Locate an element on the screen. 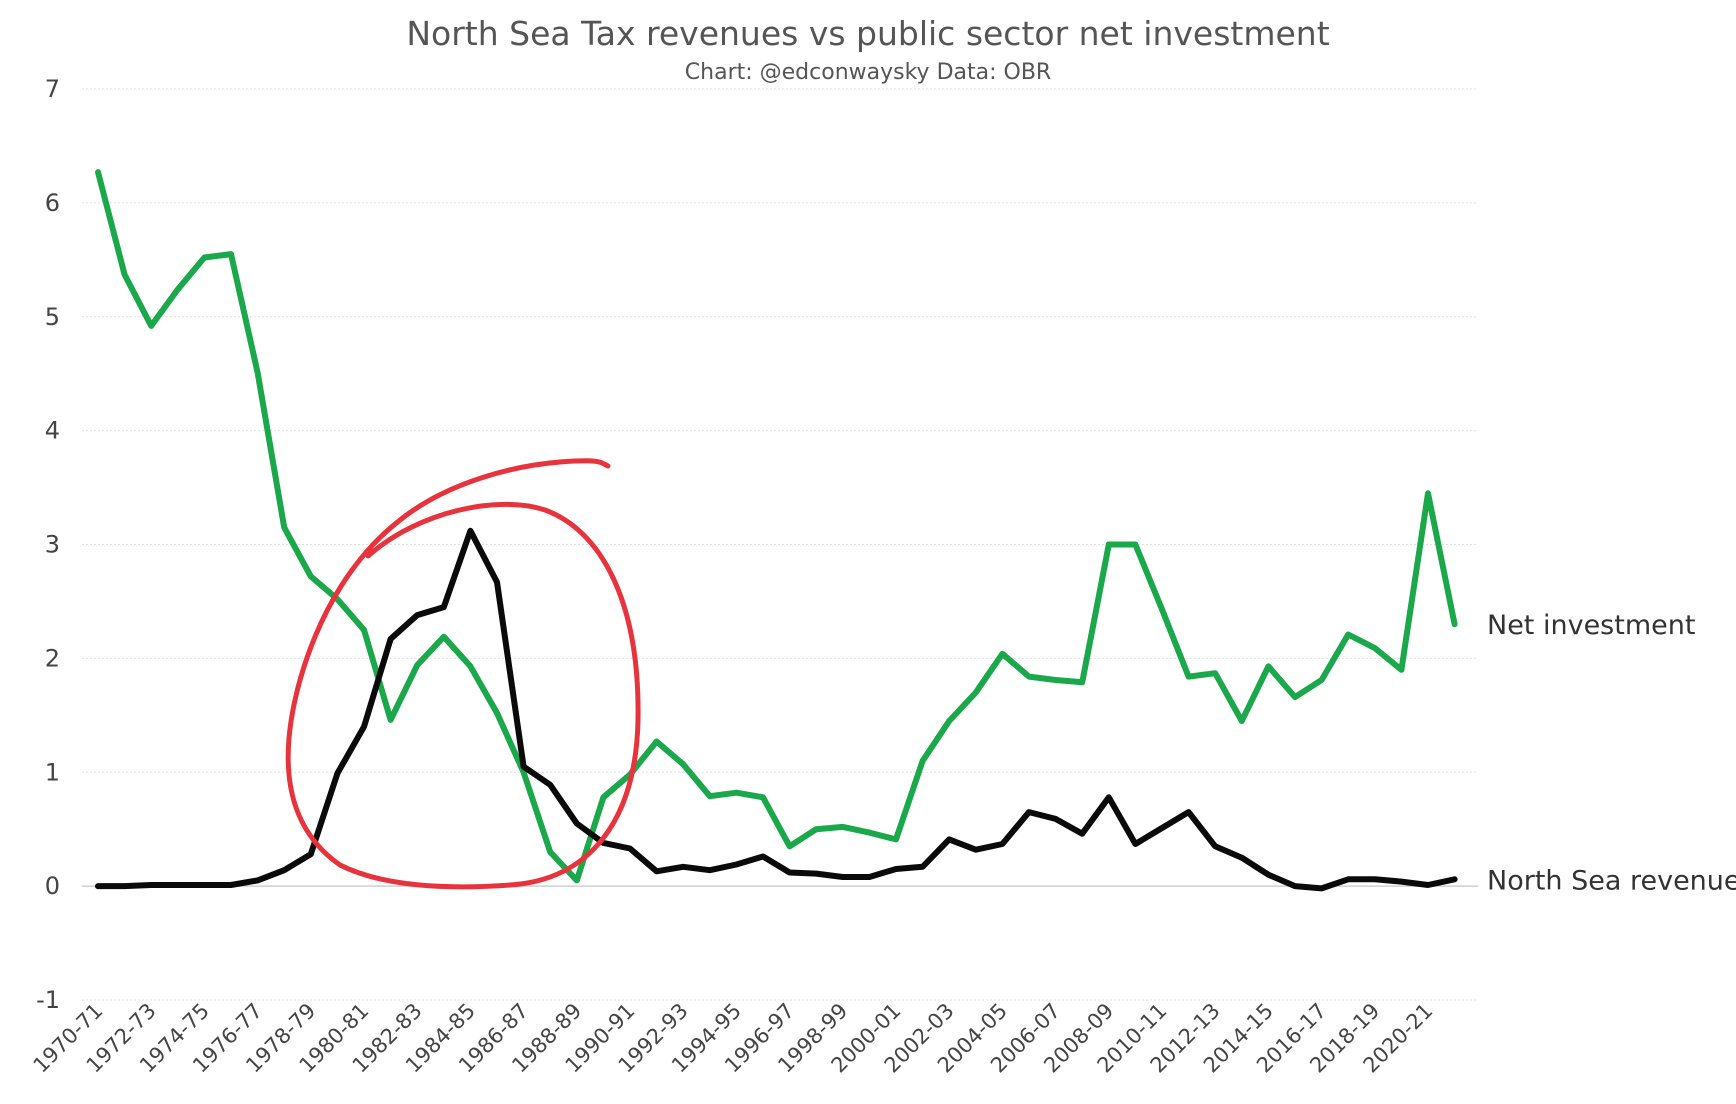 Image resolution: width=1736 pixels, height=1104 pixels. series-labels: Net investment North Sea revenues is located at coordinates (1611, 753).